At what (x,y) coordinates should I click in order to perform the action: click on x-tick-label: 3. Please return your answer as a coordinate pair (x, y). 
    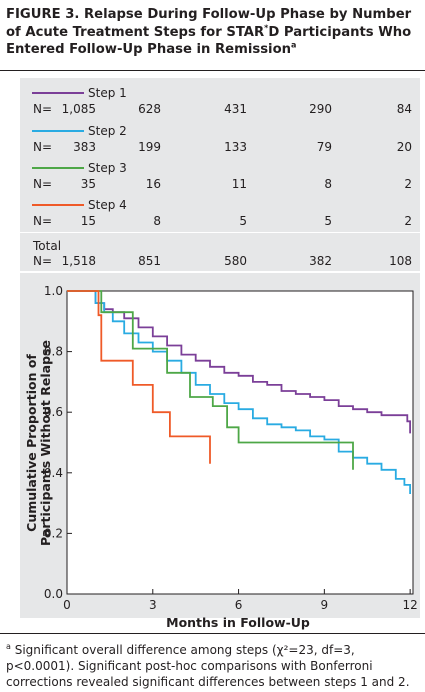
    Looking at the image, I should click on (153, 605).